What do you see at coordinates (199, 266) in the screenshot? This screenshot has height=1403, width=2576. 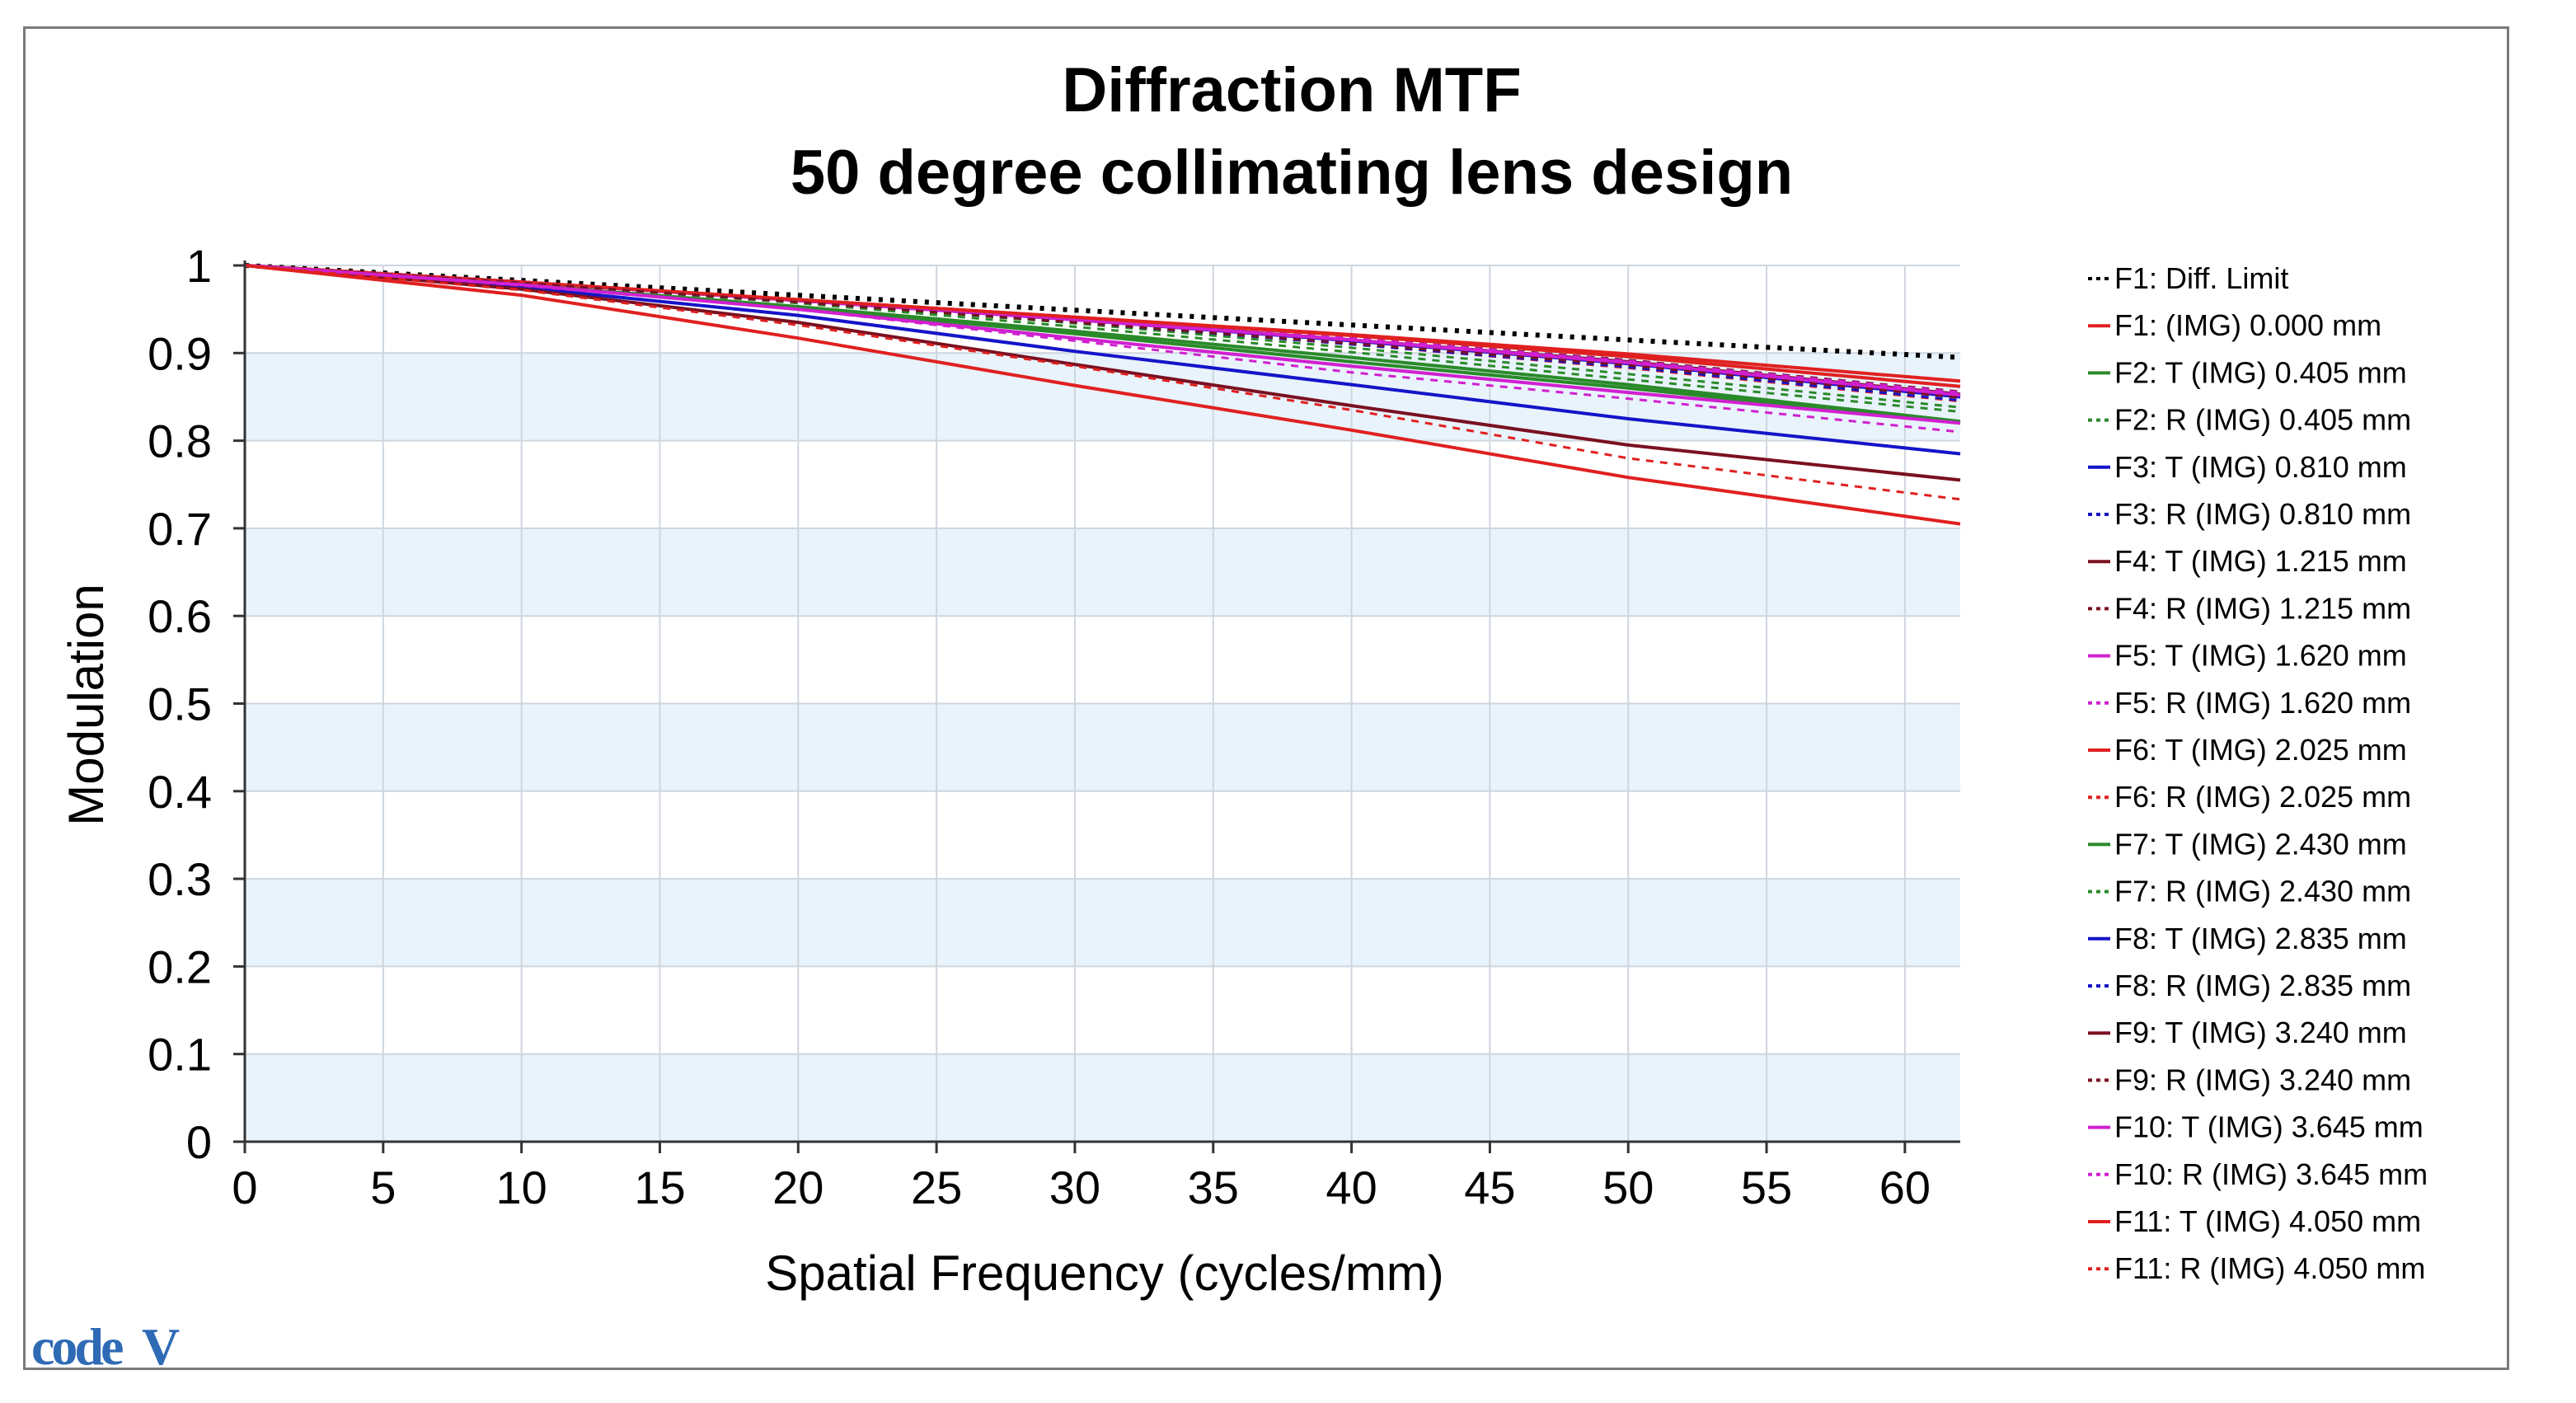 I see `y-tick-label: 1` at bounding box center [199, 266].